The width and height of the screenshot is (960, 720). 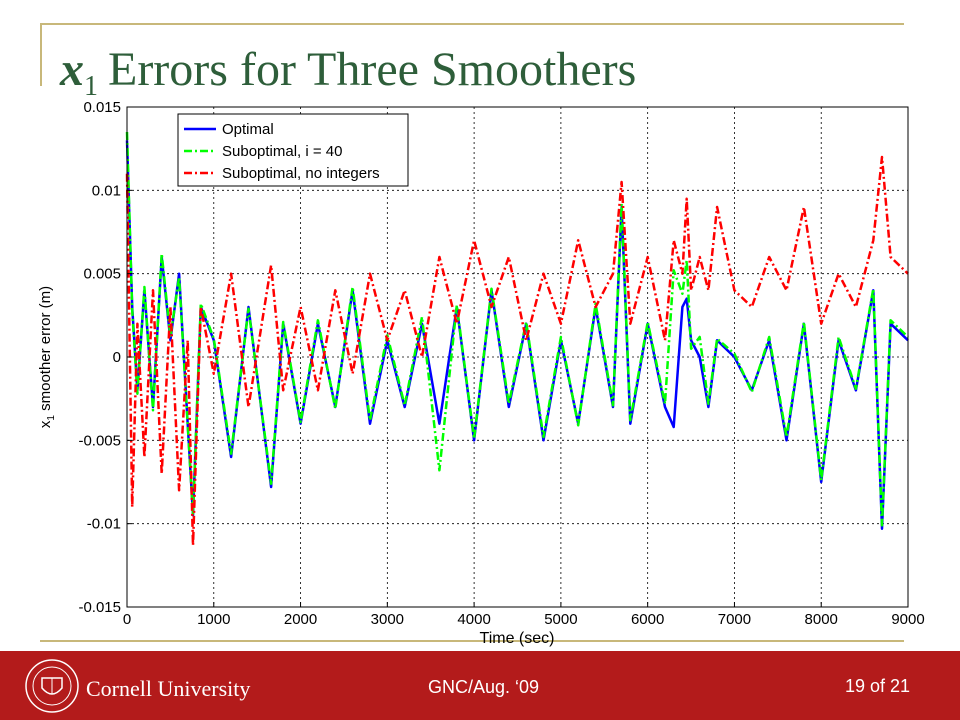 I want to click on x-tick-label: 0, so click(x=127, y=619).